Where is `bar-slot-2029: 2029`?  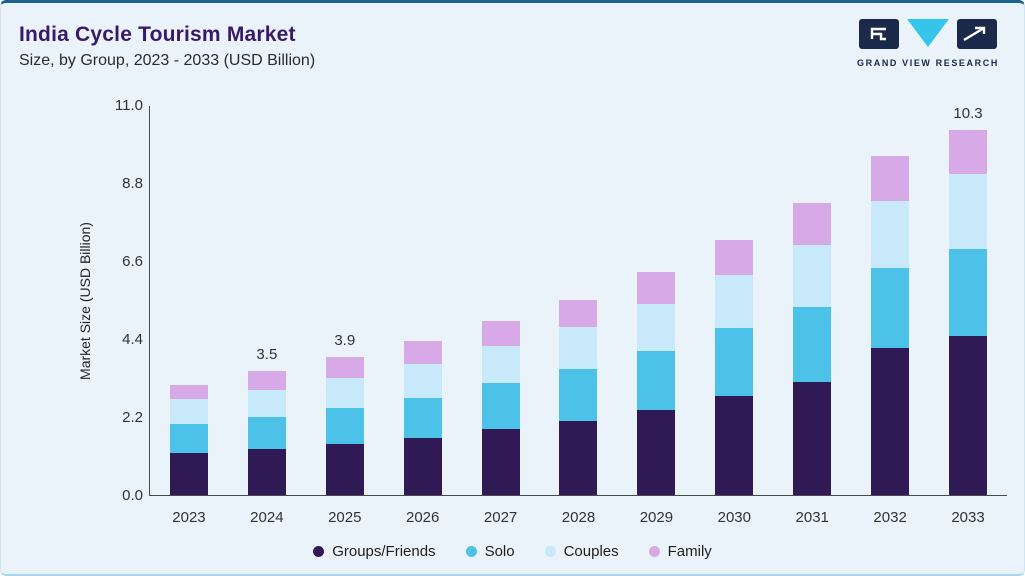 bar-slot-2029: 2029 is located at coordinates (656, 316).